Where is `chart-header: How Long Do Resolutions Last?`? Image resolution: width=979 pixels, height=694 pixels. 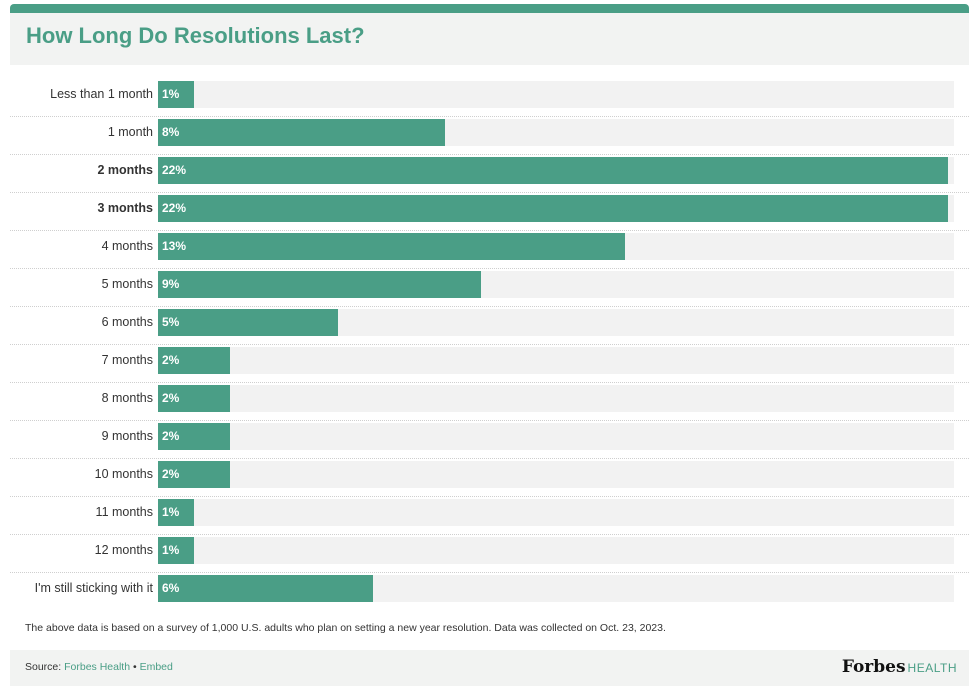
chart-header: How Long Do Resolutions Last? is located at coordinates (489, 39).